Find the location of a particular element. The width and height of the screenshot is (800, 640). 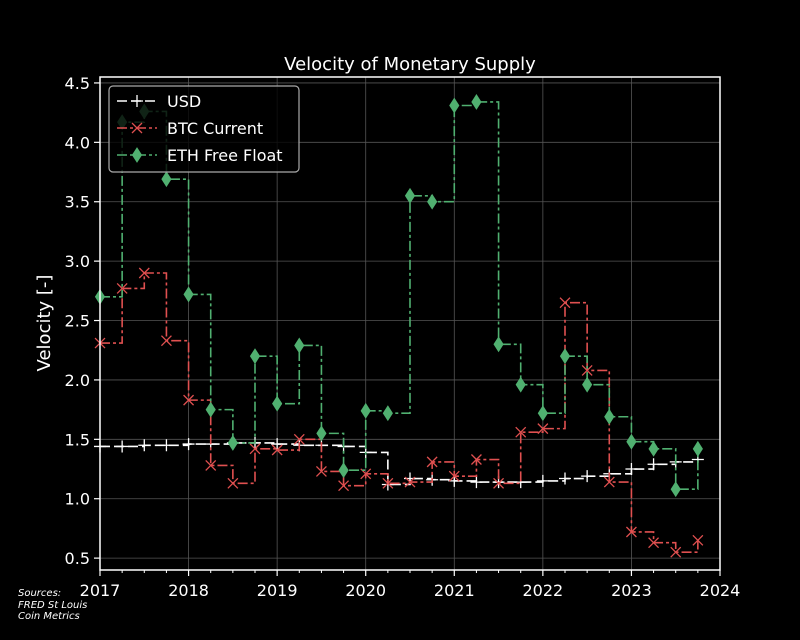

legend-label: ETH Free Float is located at coordinates (225, 155).